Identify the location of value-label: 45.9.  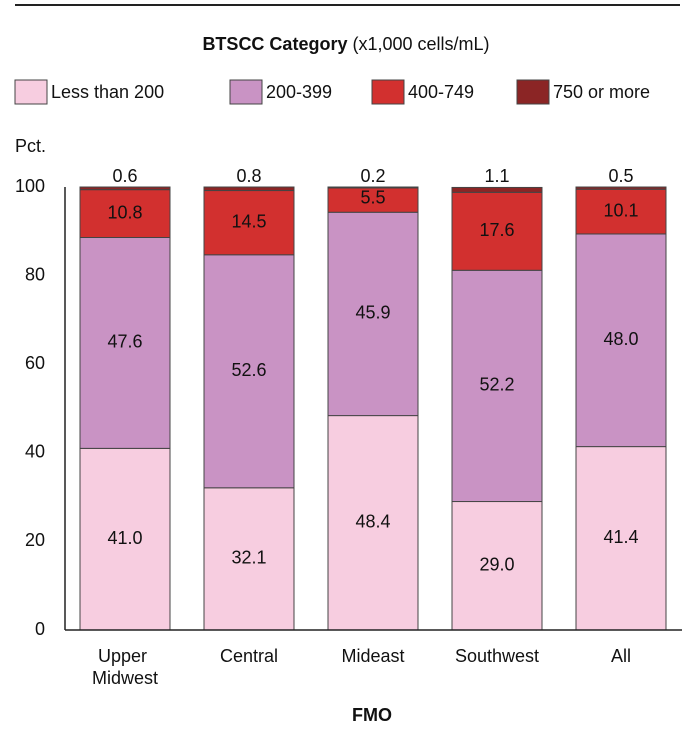
(372, 313).